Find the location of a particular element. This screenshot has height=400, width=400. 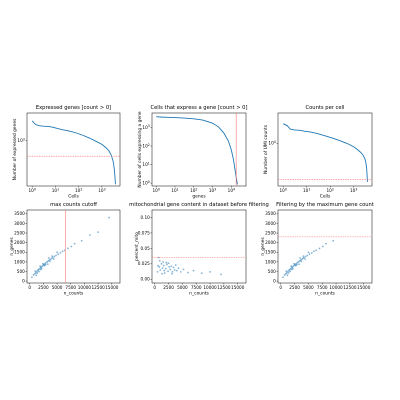

x-tick-label: 7500 is located at coordinates (70, 287).